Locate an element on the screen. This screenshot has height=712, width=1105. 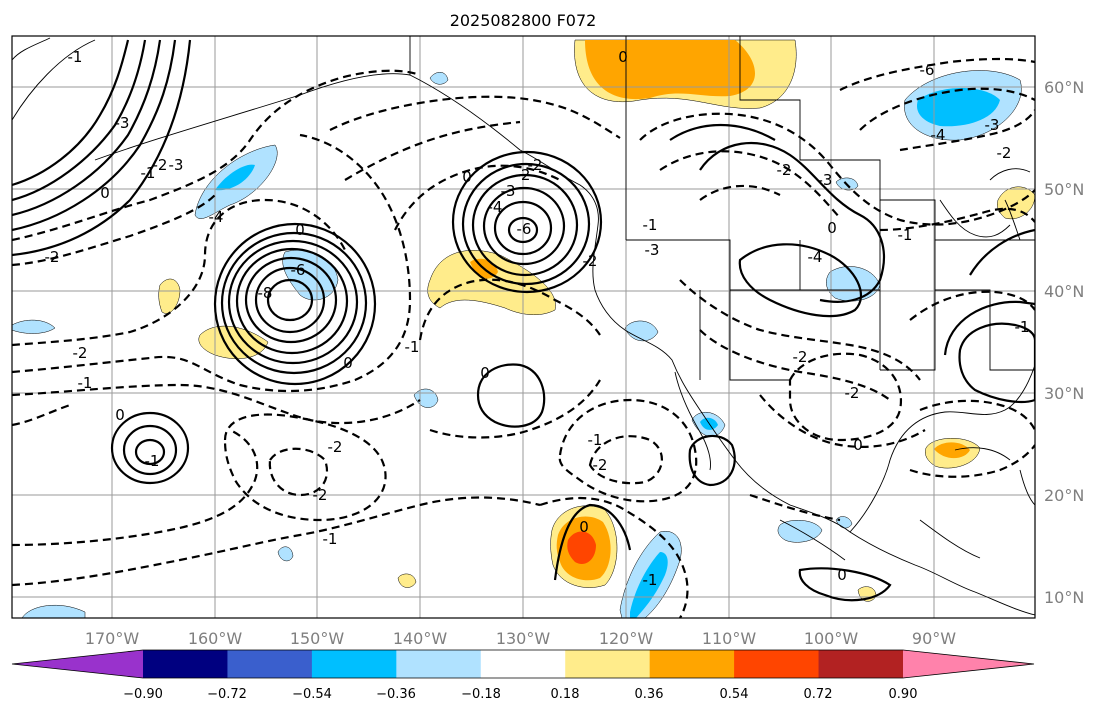
colorbar-over-arrow is located at coordinates (968, 664).